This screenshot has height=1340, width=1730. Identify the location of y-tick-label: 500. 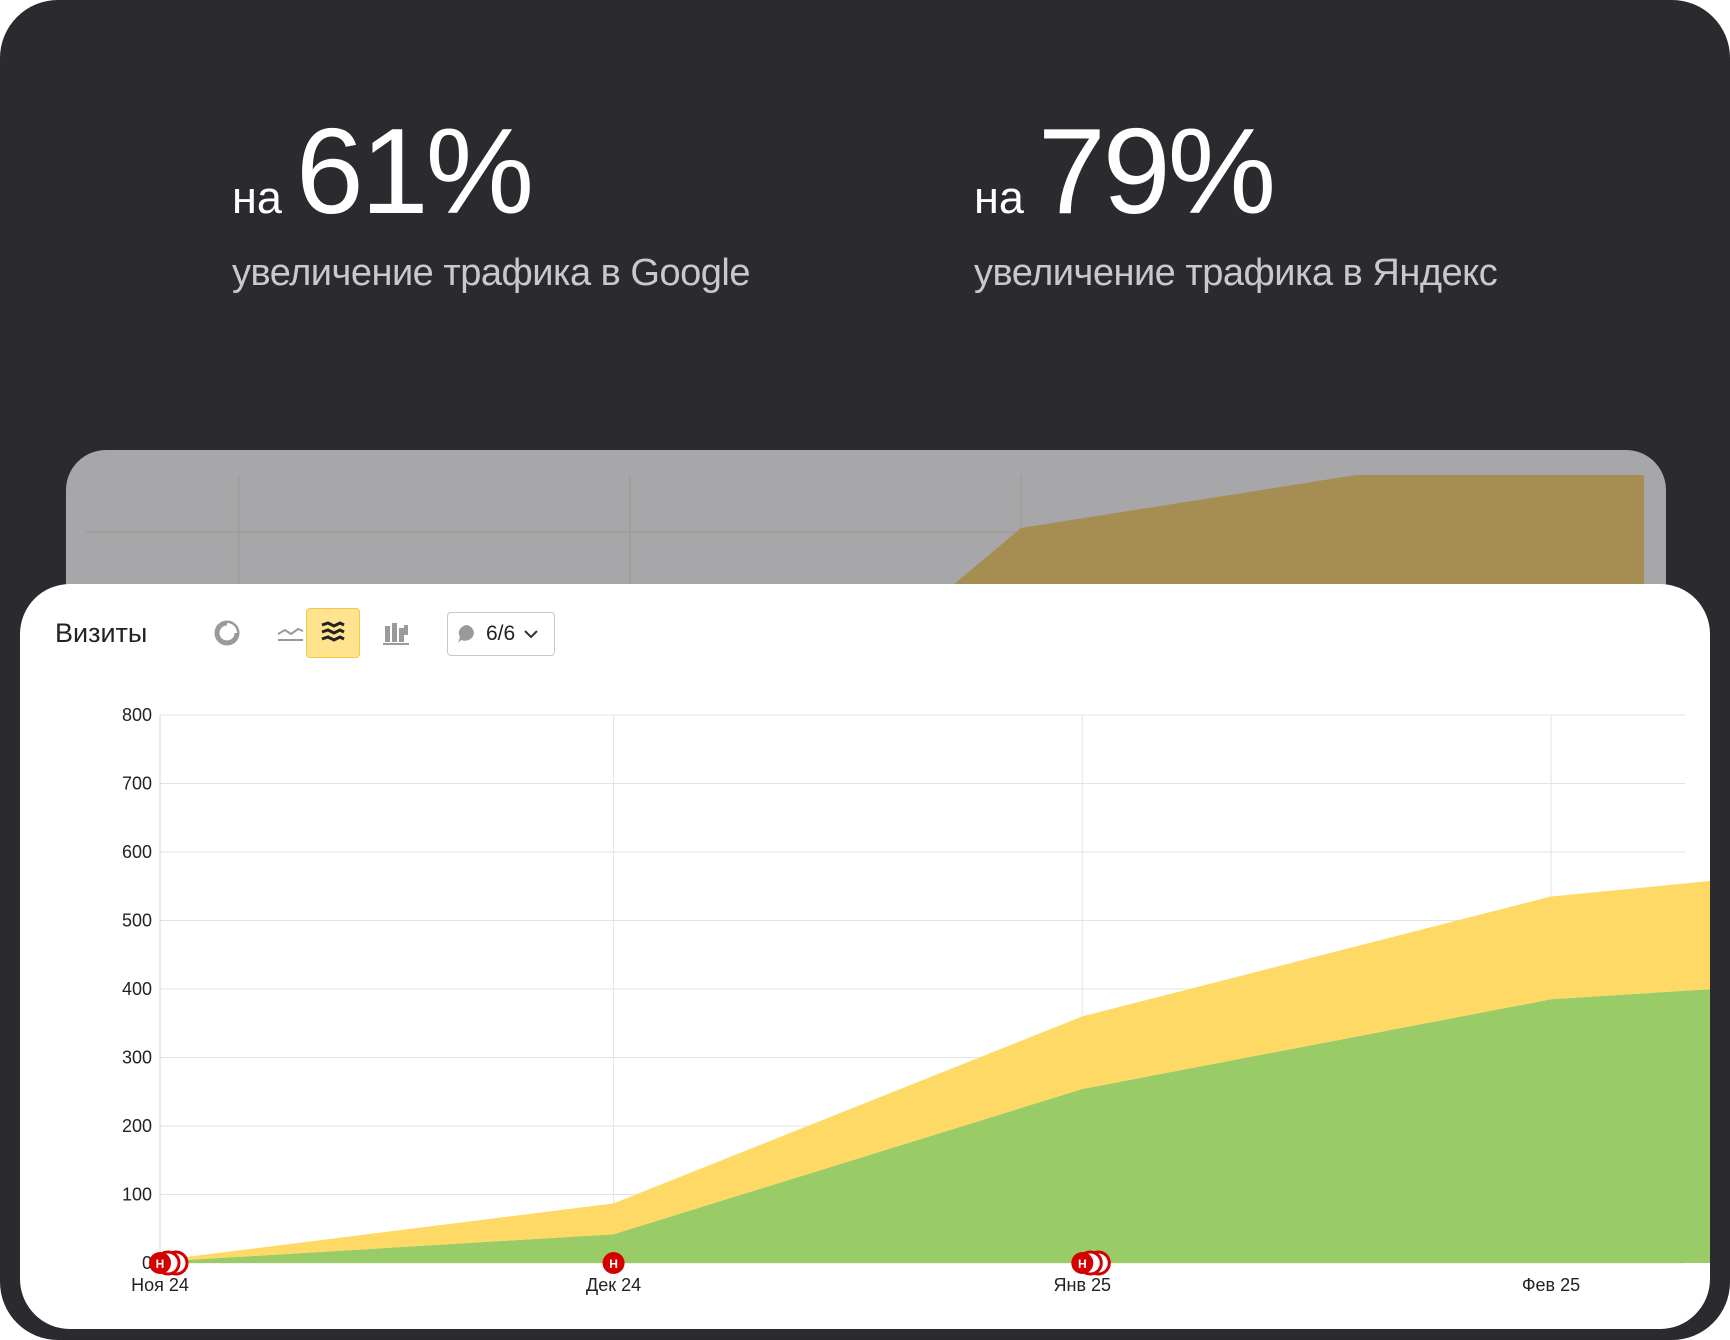
(137, 921).